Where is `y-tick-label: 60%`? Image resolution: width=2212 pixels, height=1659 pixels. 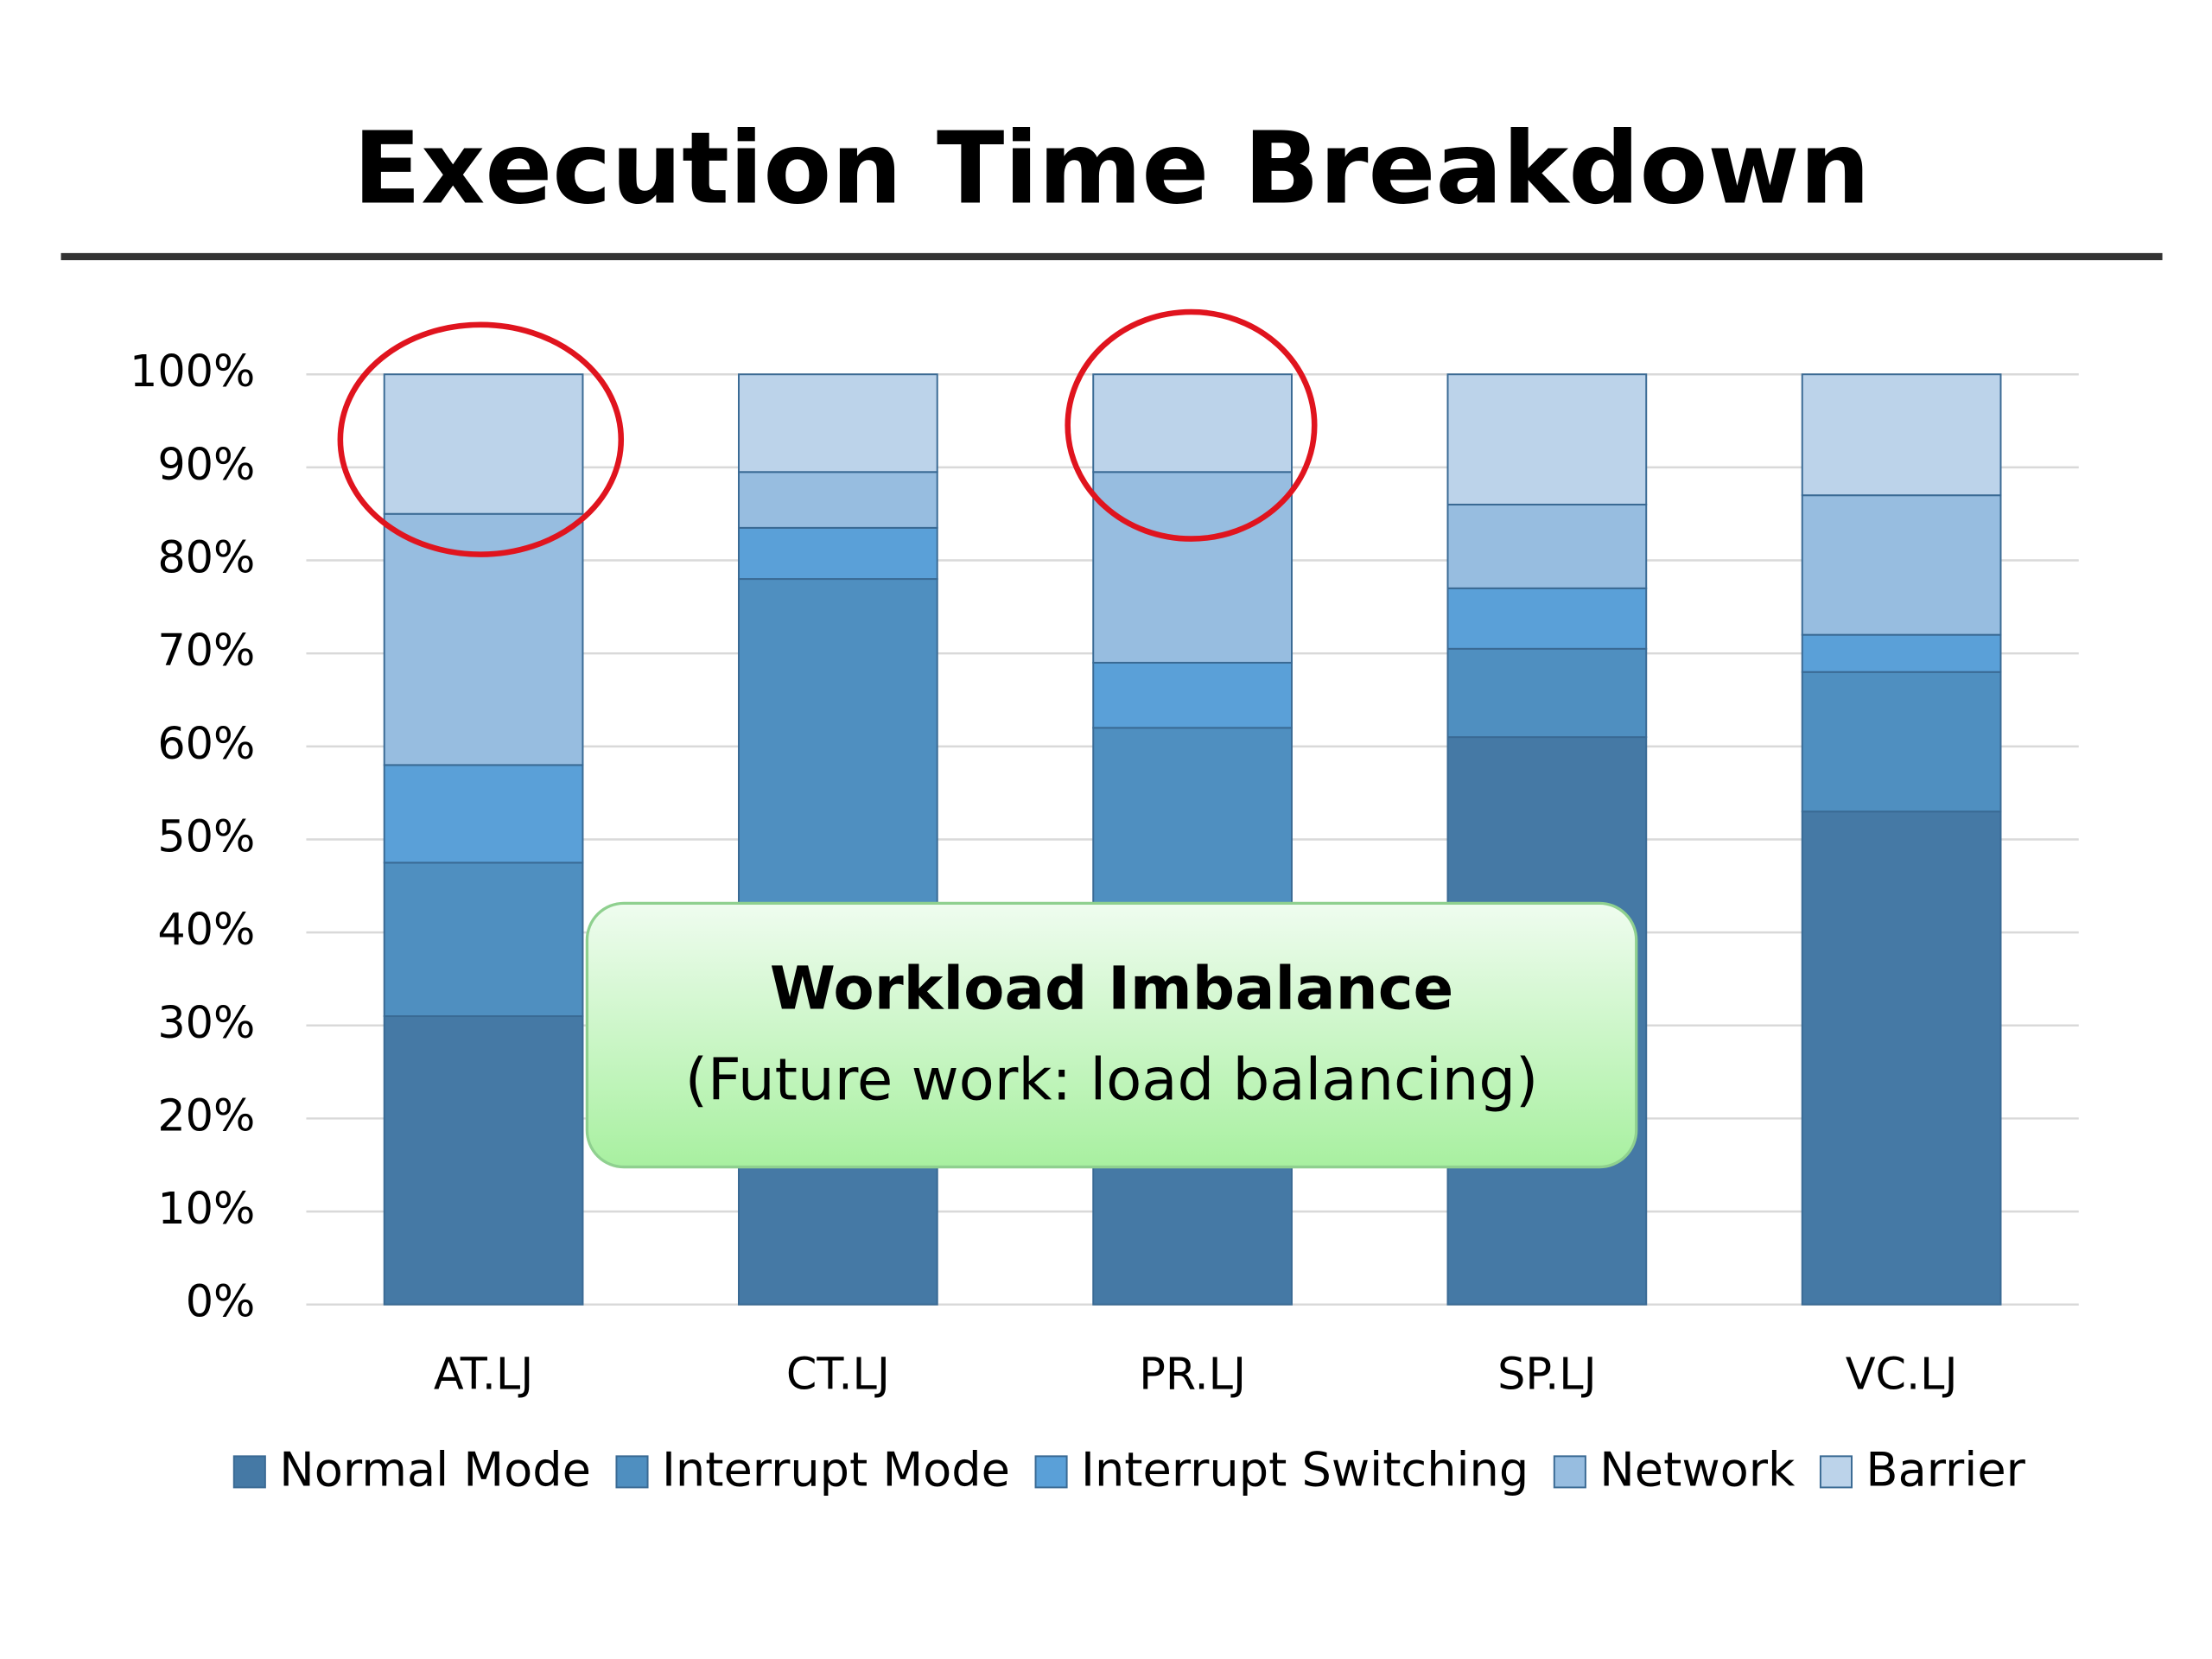
y-tick-label: 60% is located at coordinates (206, 743).